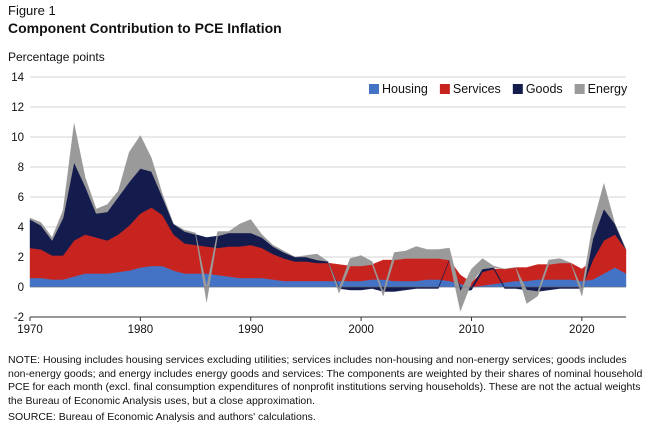 This screenshot has width=654, height=429. What do you see at coordinates (30, 330) in the screenshot?
I see `x-tick-label: 1970` at bounding box center [30, 330].